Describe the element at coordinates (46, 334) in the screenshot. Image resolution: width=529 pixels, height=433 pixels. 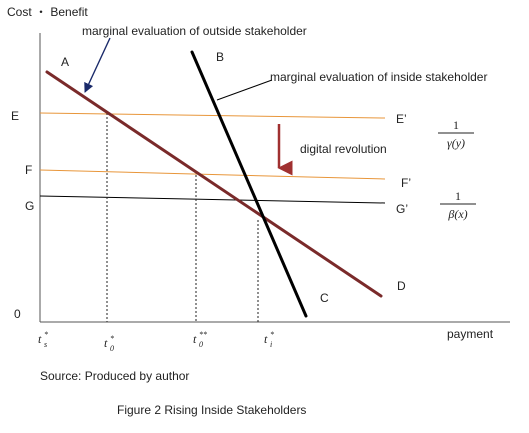
I see `tick-ts-sup: *` at that location.